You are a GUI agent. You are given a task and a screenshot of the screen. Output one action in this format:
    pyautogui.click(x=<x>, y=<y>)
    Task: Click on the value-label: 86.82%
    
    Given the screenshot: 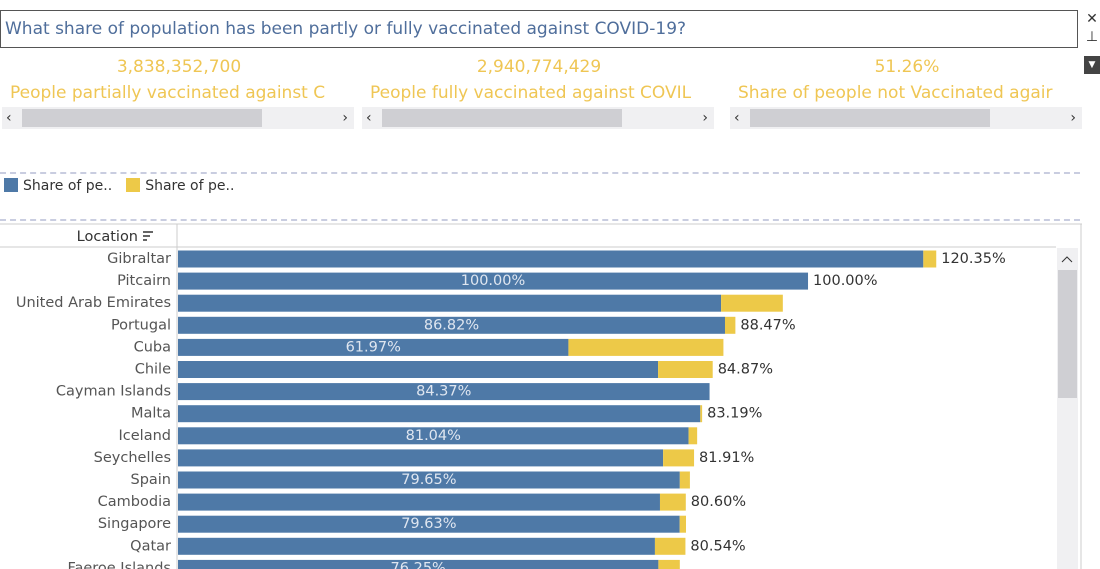 What is the action you would take?
    pyautogui.click(x=451, y=325)
    